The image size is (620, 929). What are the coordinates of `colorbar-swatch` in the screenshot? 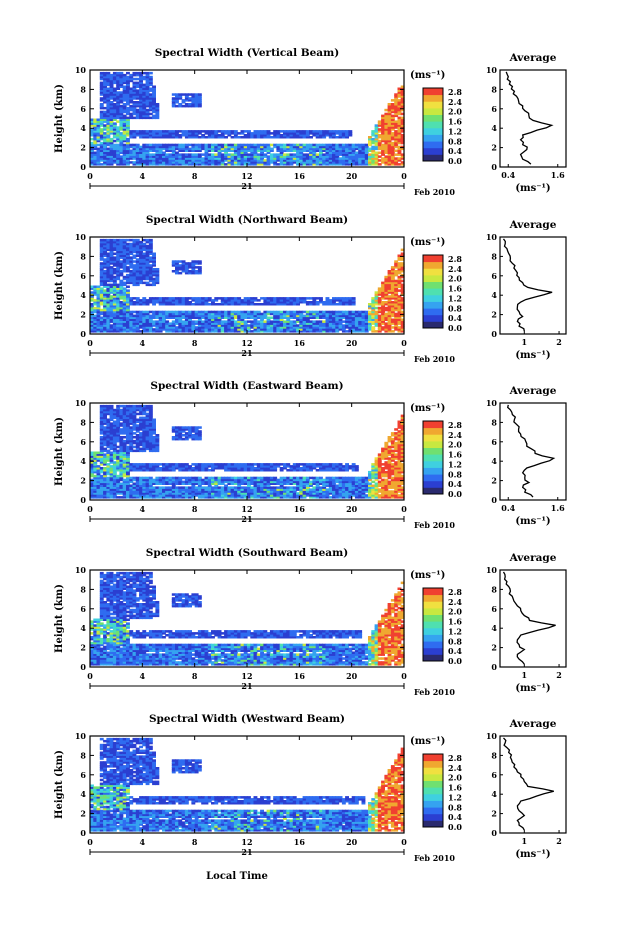 It's located at (433, 92).